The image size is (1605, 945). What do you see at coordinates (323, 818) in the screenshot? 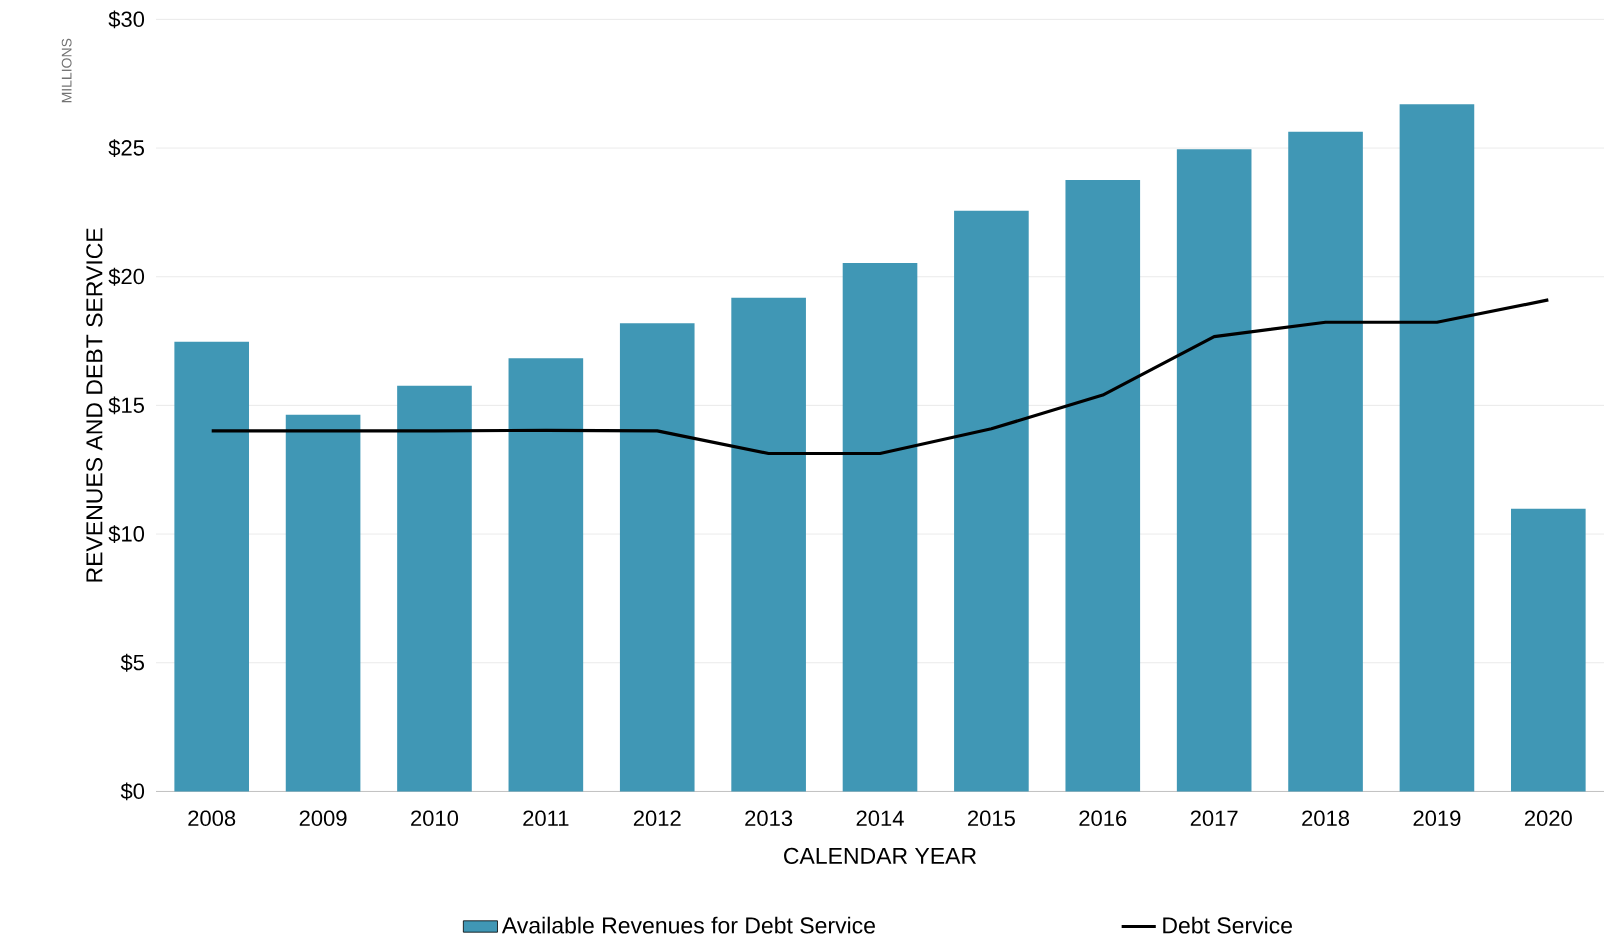
I see `x-tick-label: 2009` at bounding box center [323, 818].